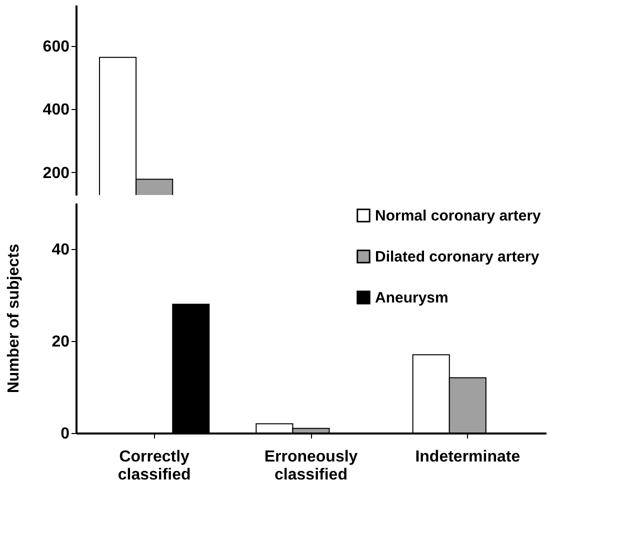 Image resolution: width=621 pixels, height=536 pixels. Describe the element at coordinates (457, 257) in the screenshot. I see `legend-label: Dilated coronary artery` at that location.